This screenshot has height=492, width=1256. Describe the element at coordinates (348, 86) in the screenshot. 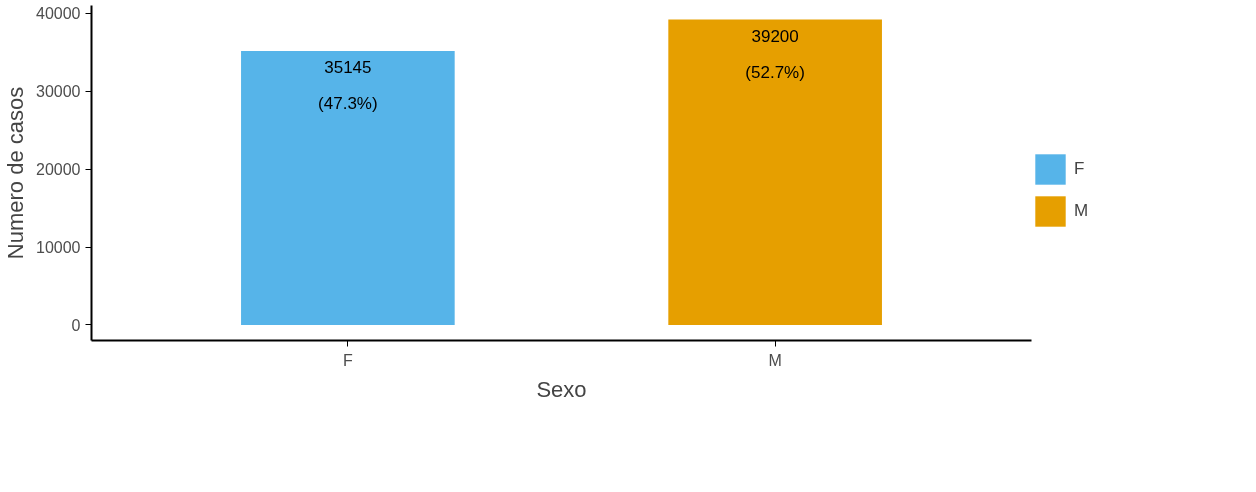

I see `data-label: 35145 (47.3%)` at that location.